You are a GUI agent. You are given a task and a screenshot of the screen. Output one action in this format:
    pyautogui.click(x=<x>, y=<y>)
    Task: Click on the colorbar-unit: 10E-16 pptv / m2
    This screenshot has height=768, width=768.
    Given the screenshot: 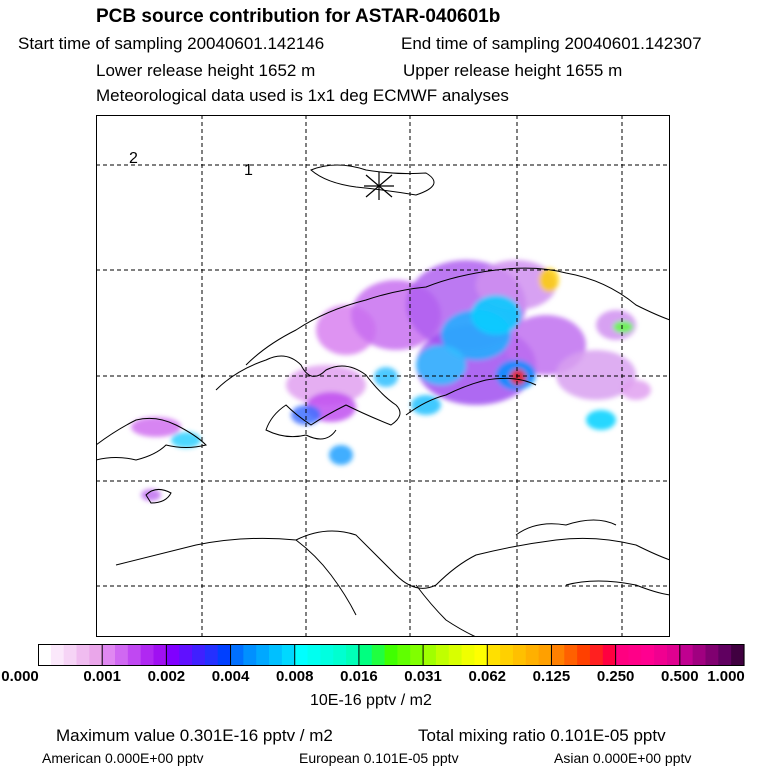 What is the action you would take?
    pyautogui.click(x=371, y=700)
    